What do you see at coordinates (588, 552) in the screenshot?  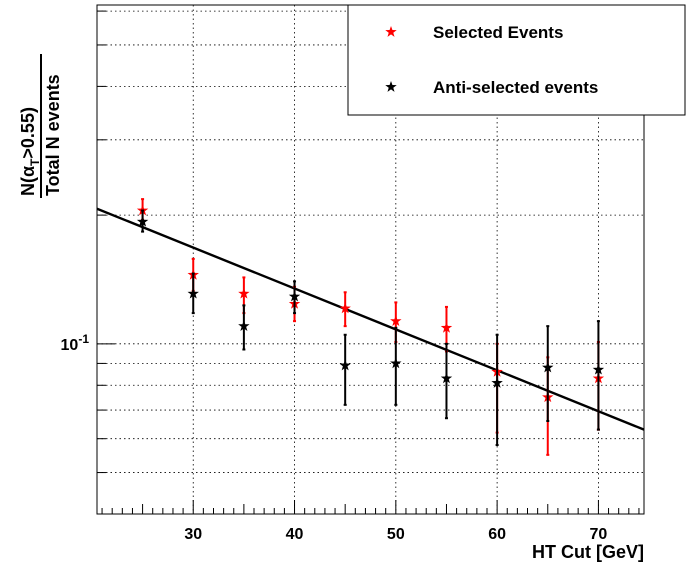 I see `x-axis-title: HT Cut [GeV]` at bounding box center [588, 552].